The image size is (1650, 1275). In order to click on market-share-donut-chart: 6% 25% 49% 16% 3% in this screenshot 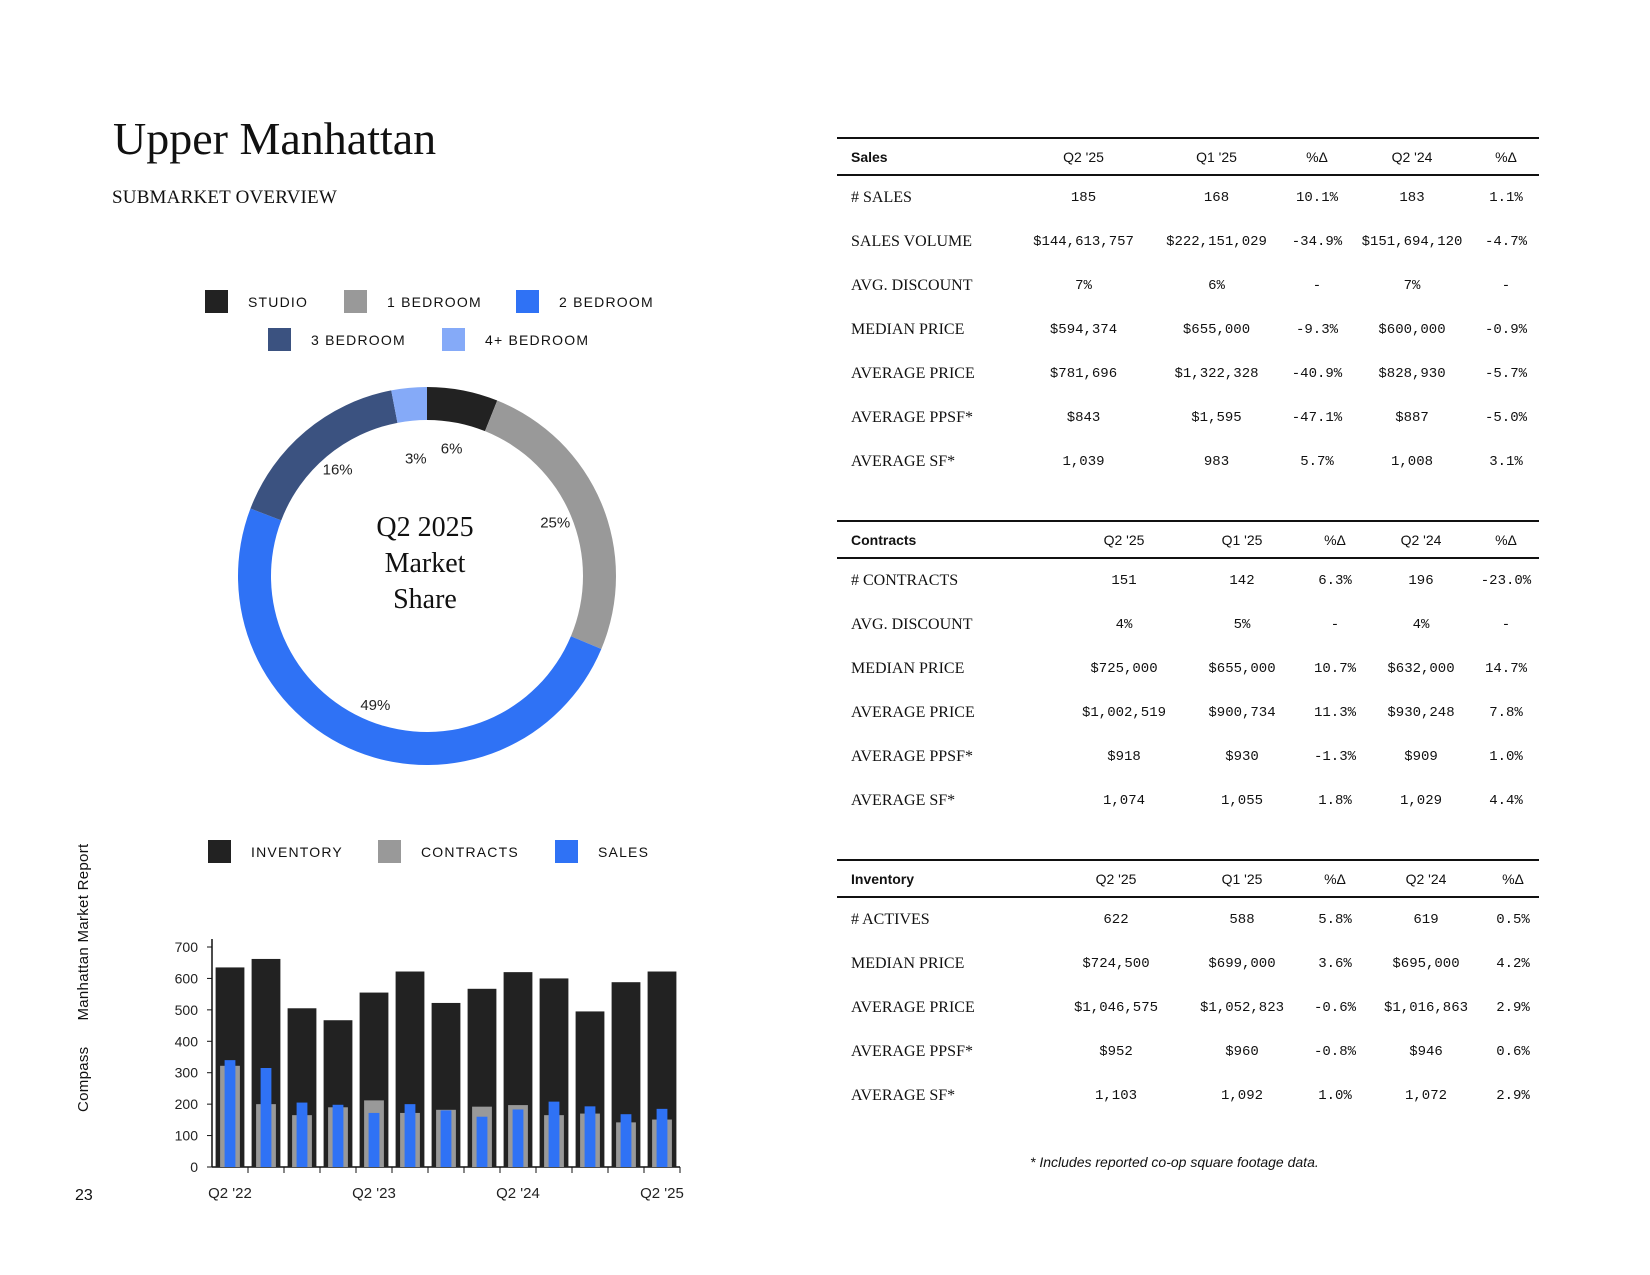, I will do `click(427, 576)`.